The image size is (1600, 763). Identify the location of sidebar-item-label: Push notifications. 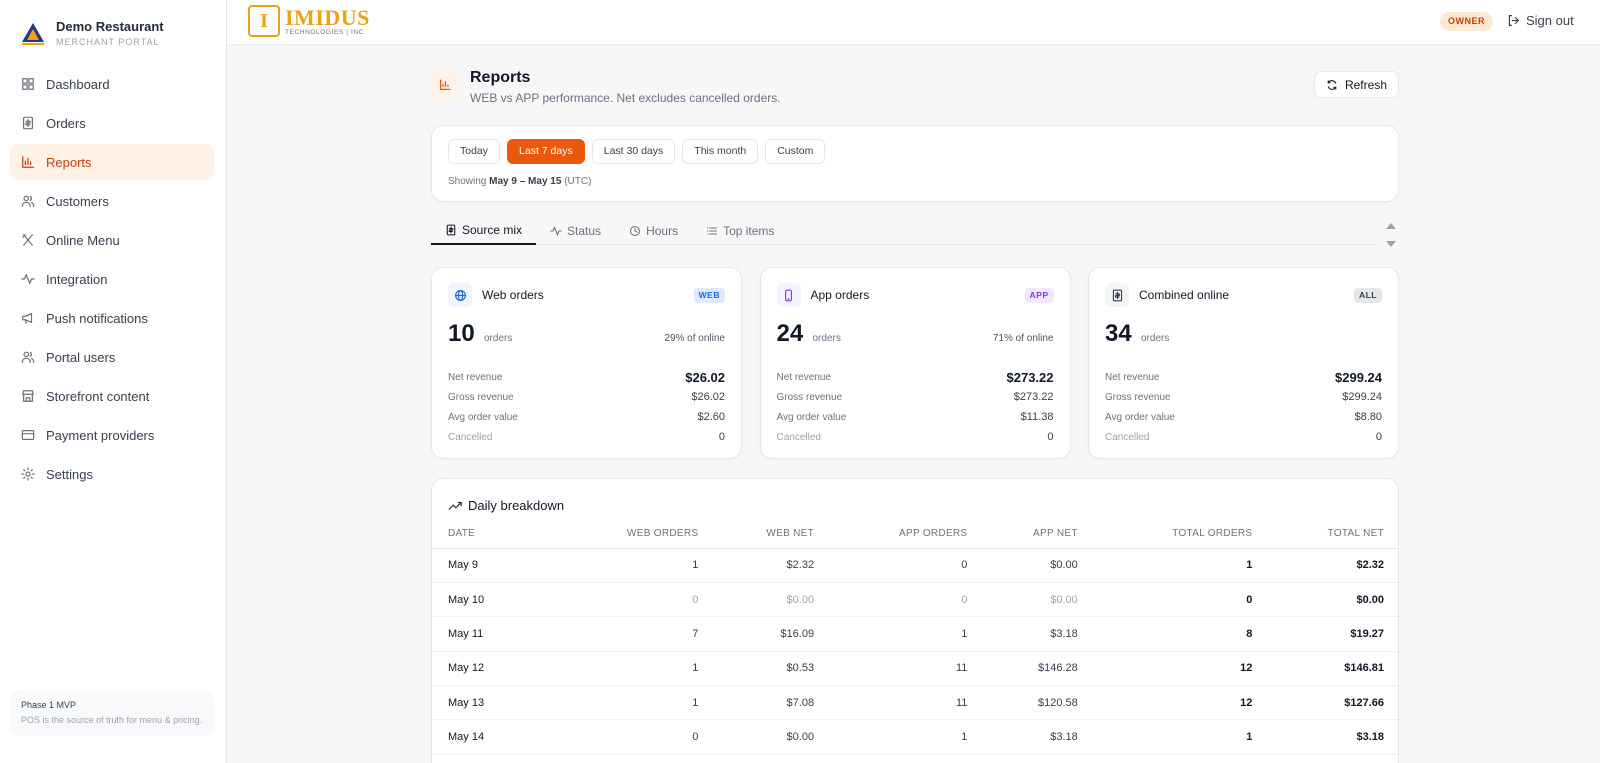
(97, 318).